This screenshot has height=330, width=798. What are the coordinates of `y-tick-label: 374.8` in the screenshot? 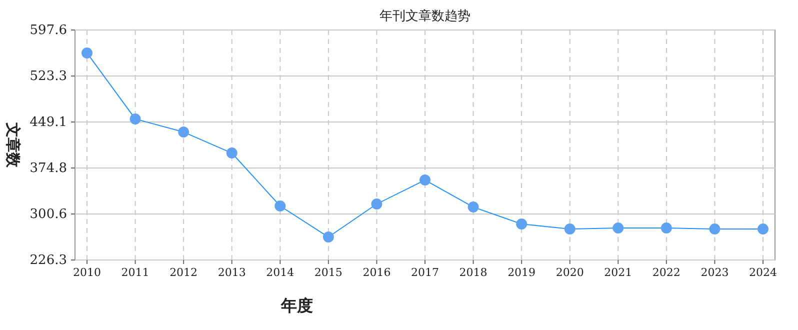 It's located at (48, 168).